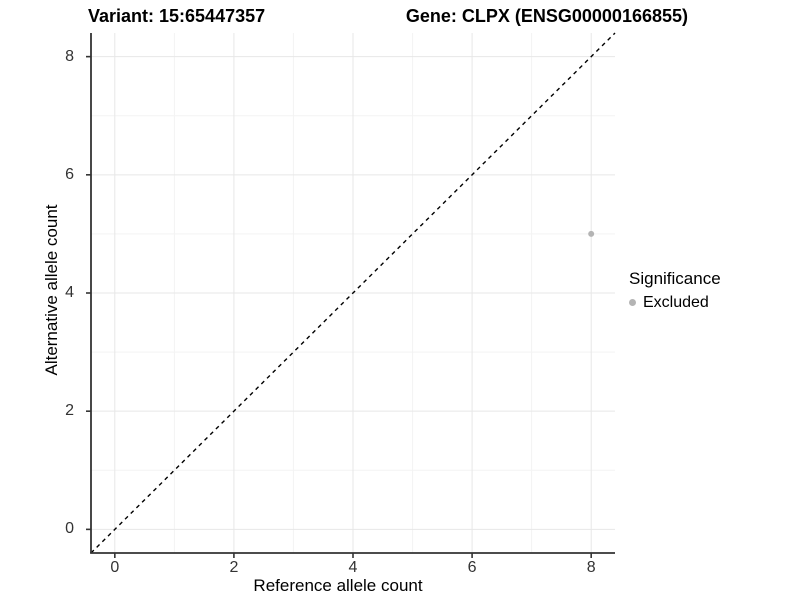 This screenshot has height=600, width=800. I want to click on y-tick-label: 4, so click(69, 292).